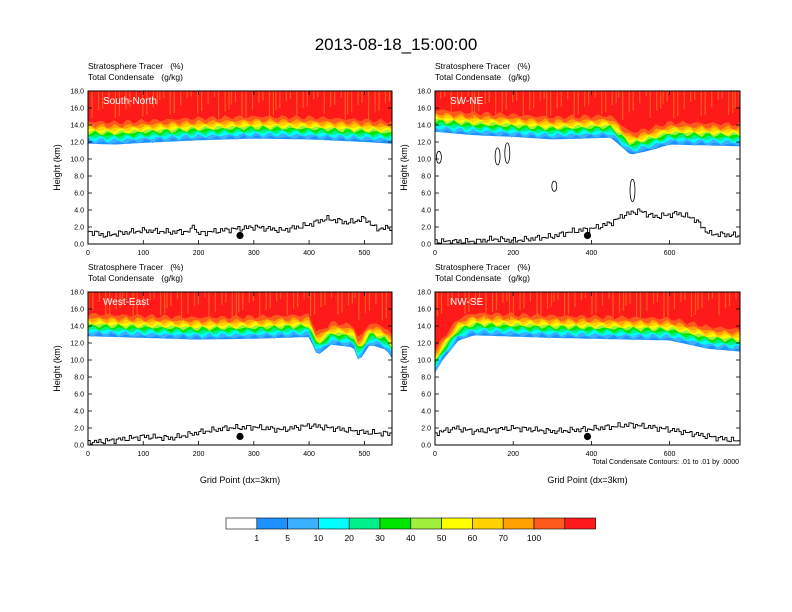  I want to click on colorbar-label: 30, so click(380, 538).